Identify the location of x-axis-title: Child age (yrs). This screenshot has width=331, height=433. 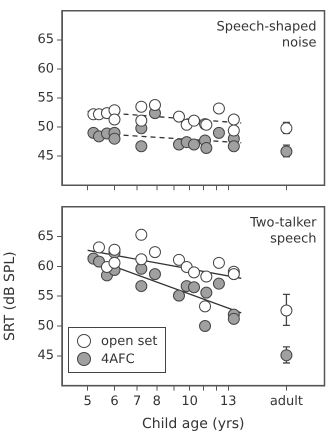
(193, 424).